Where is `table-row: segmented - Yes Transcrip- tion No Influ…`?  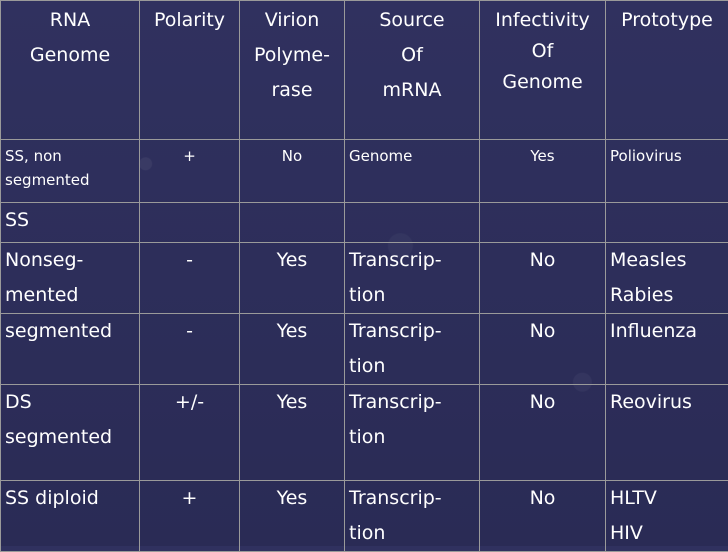 table-row: segmented - Yes Transcrip- tion No Influ… is located at coordinates (364, 349).